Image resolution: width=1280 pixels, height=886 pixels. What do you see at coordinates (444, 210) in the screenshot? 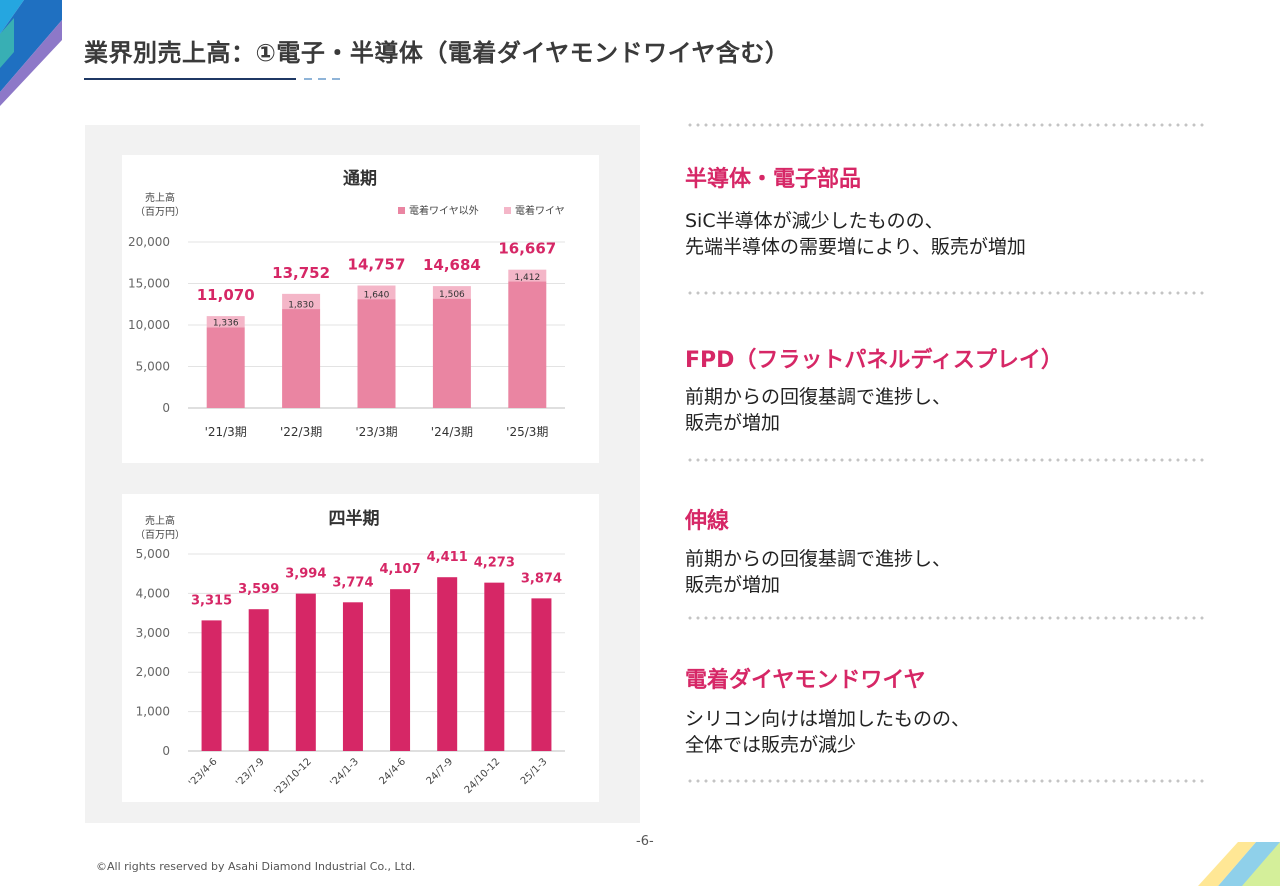
I see `legend-label: 電着ワイヤ以外` at bounding box center [444, 210].